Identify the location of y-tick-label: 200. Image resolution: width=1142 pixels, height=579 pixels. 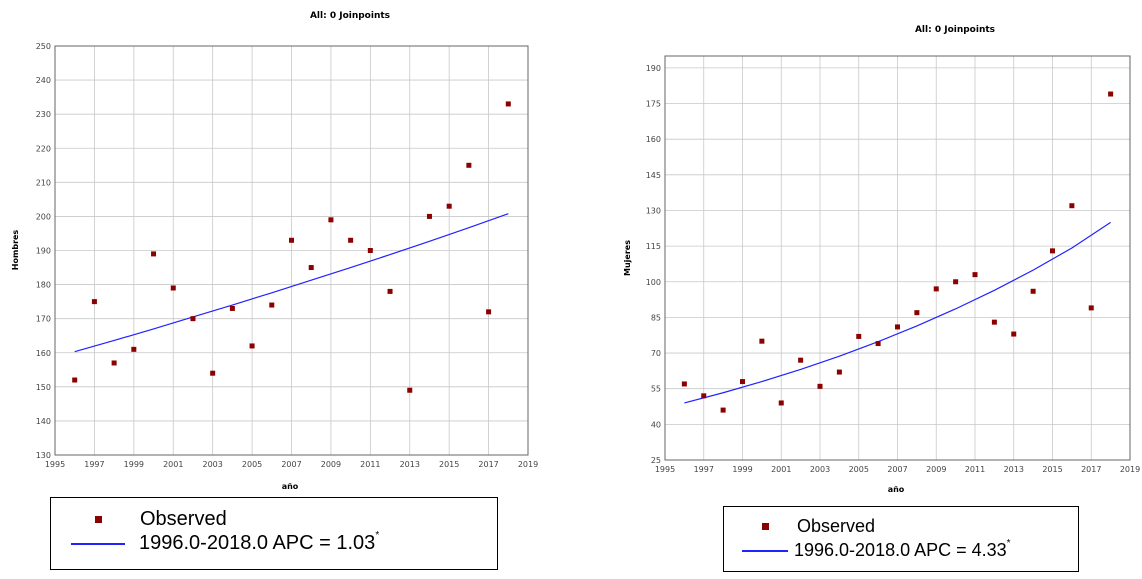
(43, 216).